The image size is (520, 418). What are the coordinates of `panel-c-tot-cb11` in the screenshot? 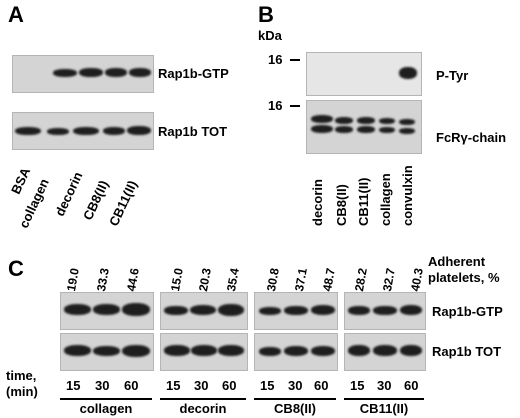 It's located at (385, 352).